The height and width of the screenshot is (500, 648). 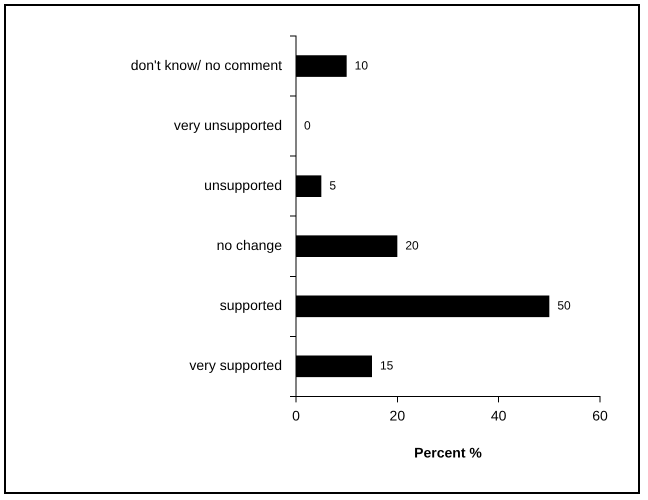 I want to click on x-axis-title: Percent %, so click(x=448, y=452).